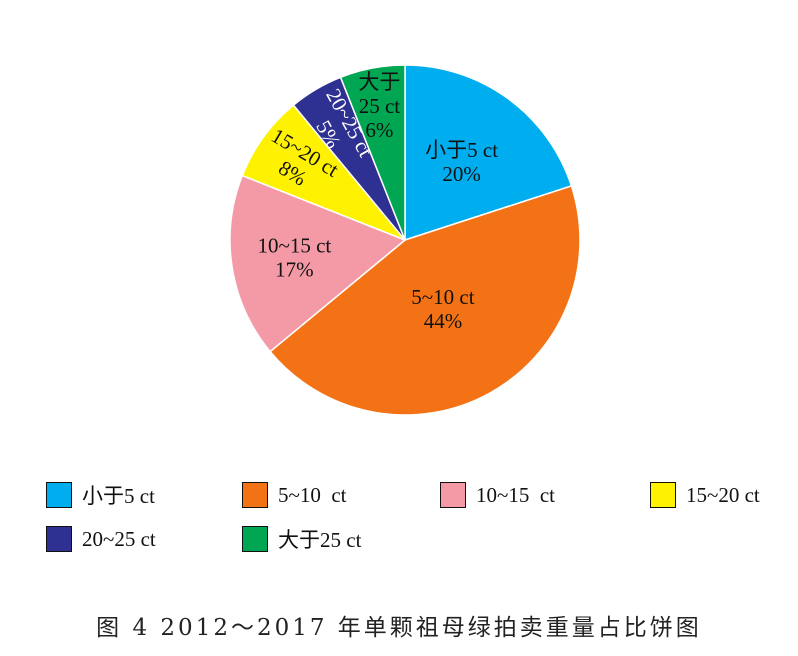 The image size is (798, 656). Describe the element at coordinates (312, 494) in the screenshot. I see `legend-label-2: 5~10 ct` at that location.